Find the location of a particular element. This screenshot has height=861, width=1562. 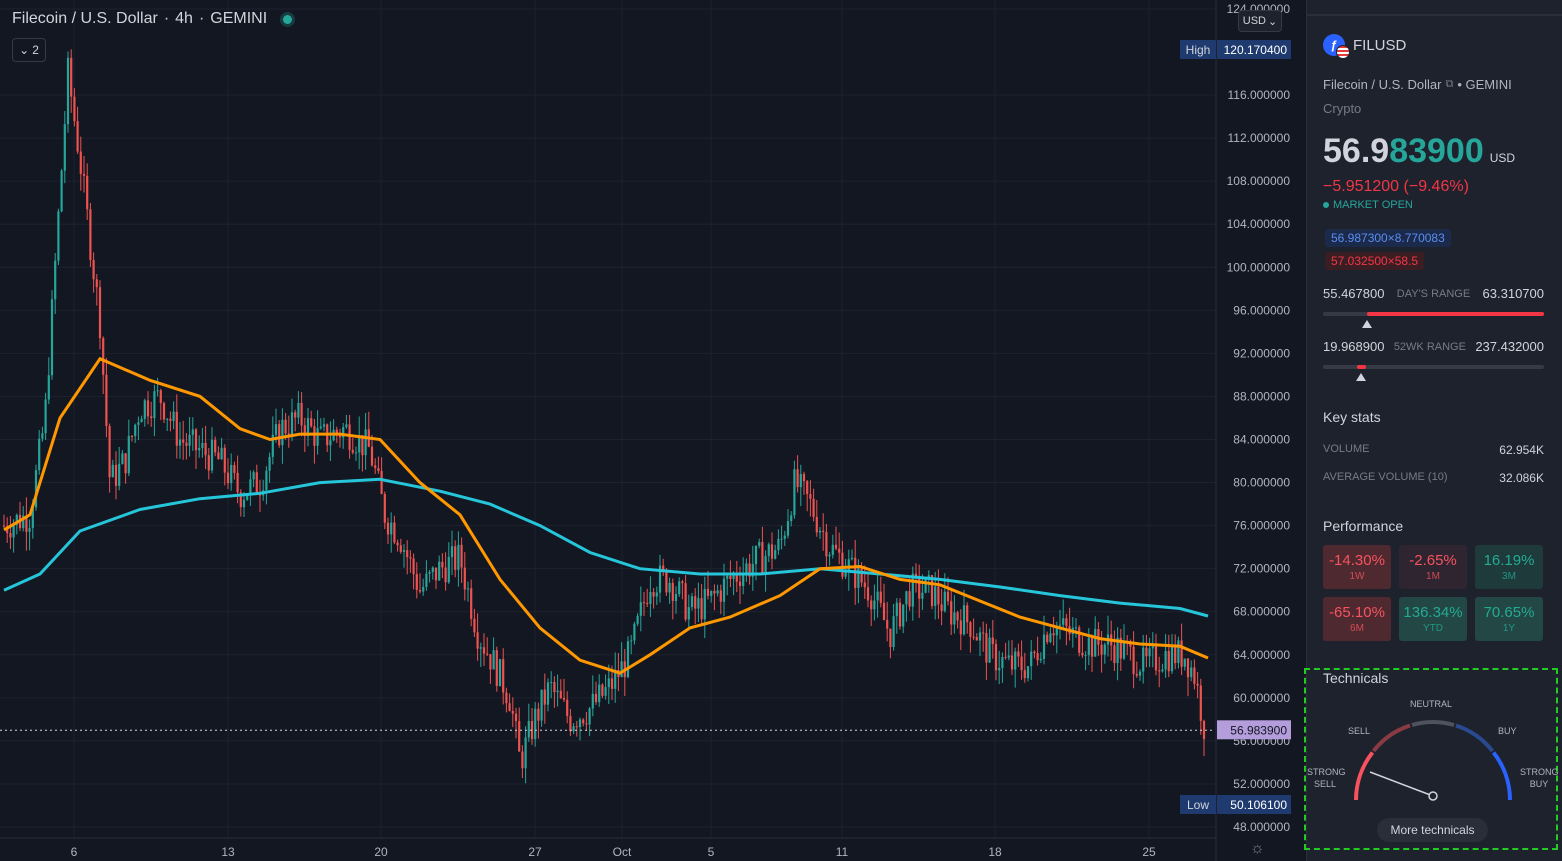

wk52-range-labels: 19.968900 52WK RANGE 237.432000 is located at coordinates (1433, 346).